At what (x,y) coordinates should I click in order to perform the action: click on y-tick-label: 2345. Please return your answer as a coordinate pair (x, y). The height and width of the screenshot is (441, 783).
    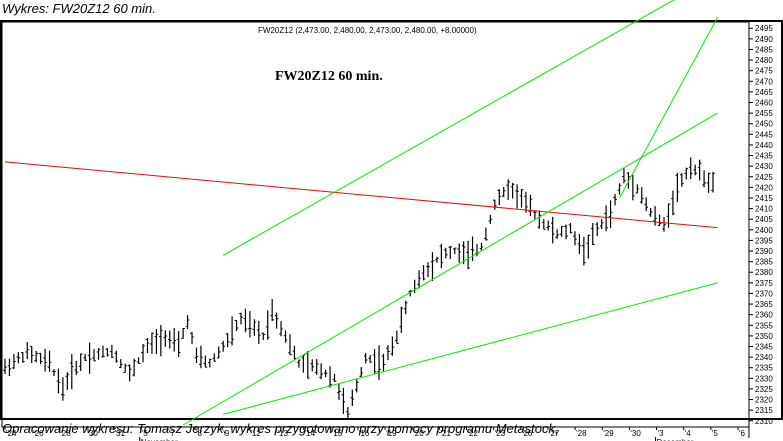
    Looking at the image, I should click on (764, 346).